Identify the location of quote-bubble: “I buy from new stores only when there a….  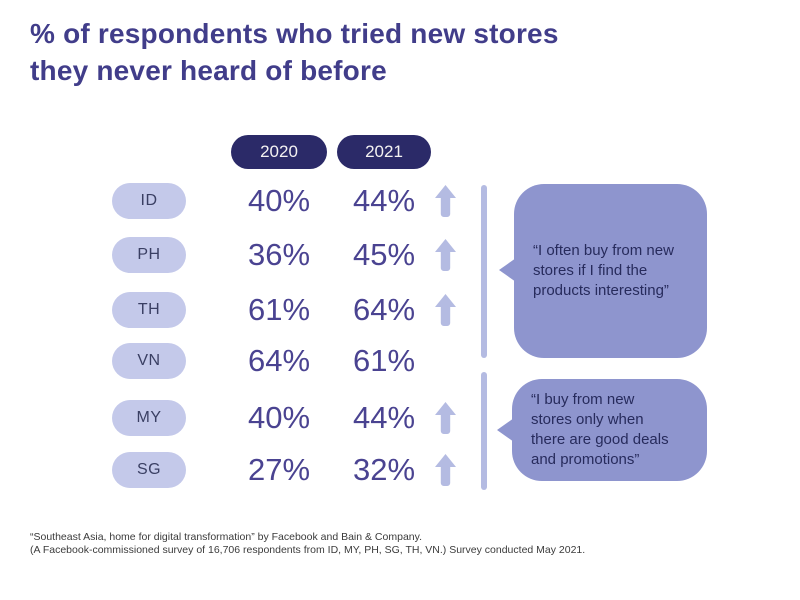
(602, 430).